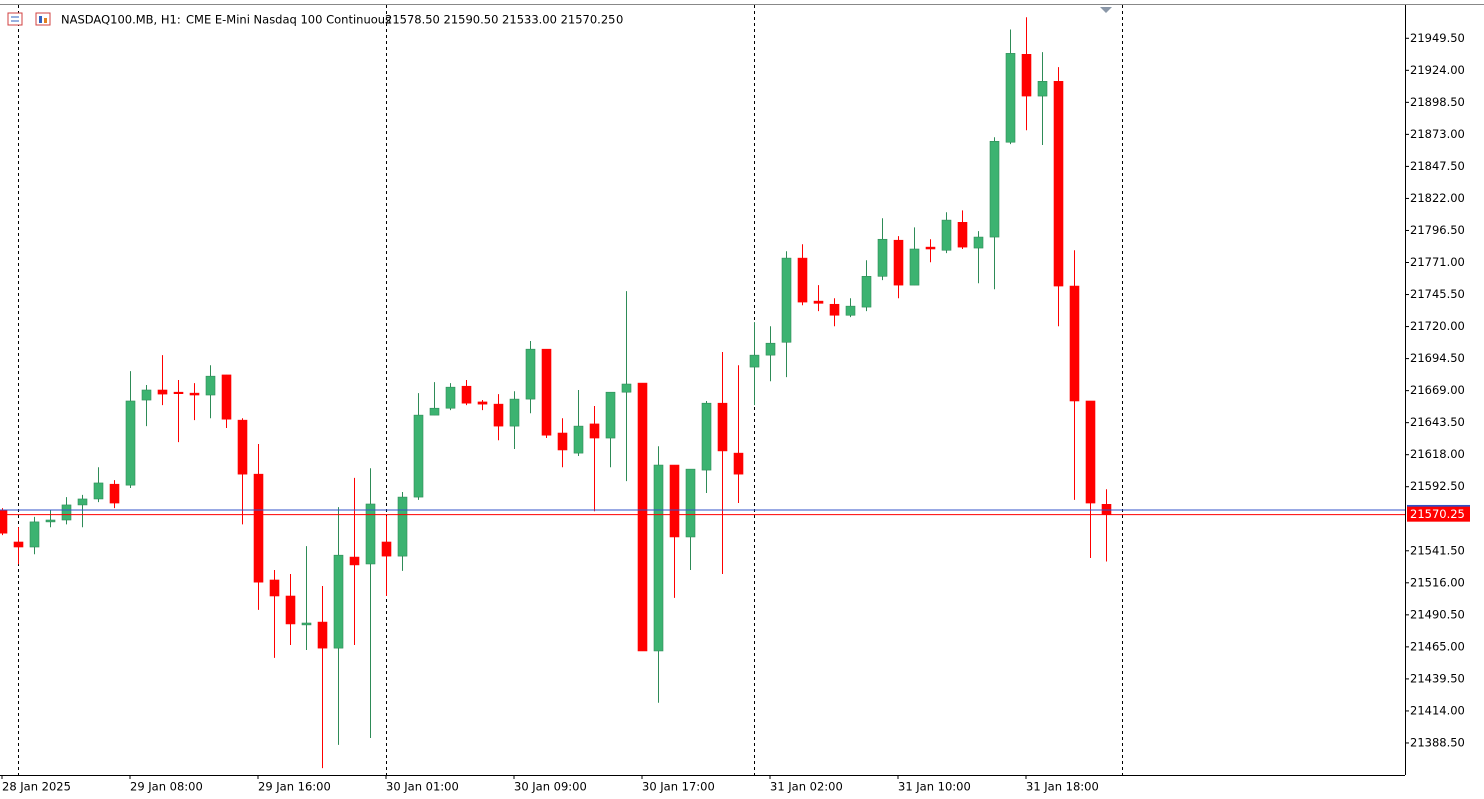 This screenshot has height=799, width=1484. Describe the element at coordinates (1437, 326) in the screenshot. I see `y-tick-label: 21720.00` at that location.